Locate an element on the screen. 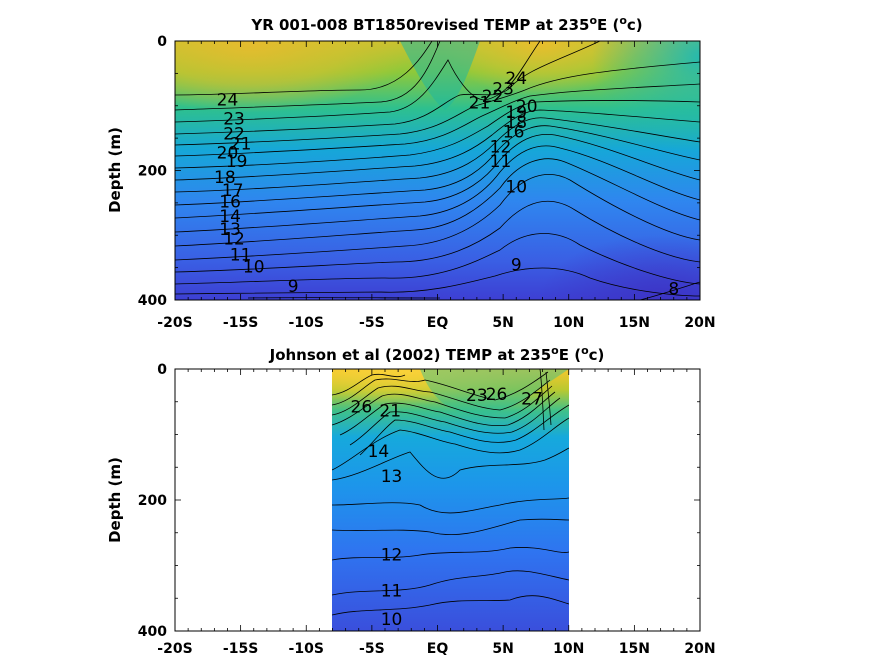  bottom-temperature-field is located at coordinates (450, 500).